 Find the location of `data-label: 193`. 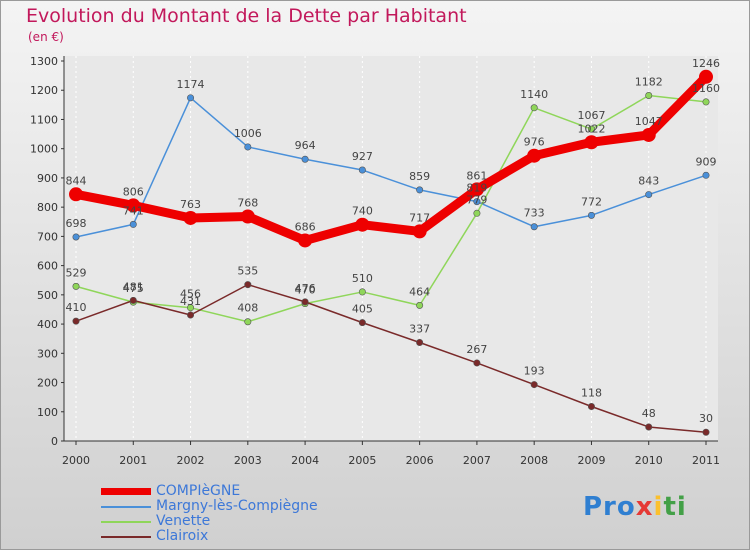

data-label: 193 is located at coordinates (534, 371).